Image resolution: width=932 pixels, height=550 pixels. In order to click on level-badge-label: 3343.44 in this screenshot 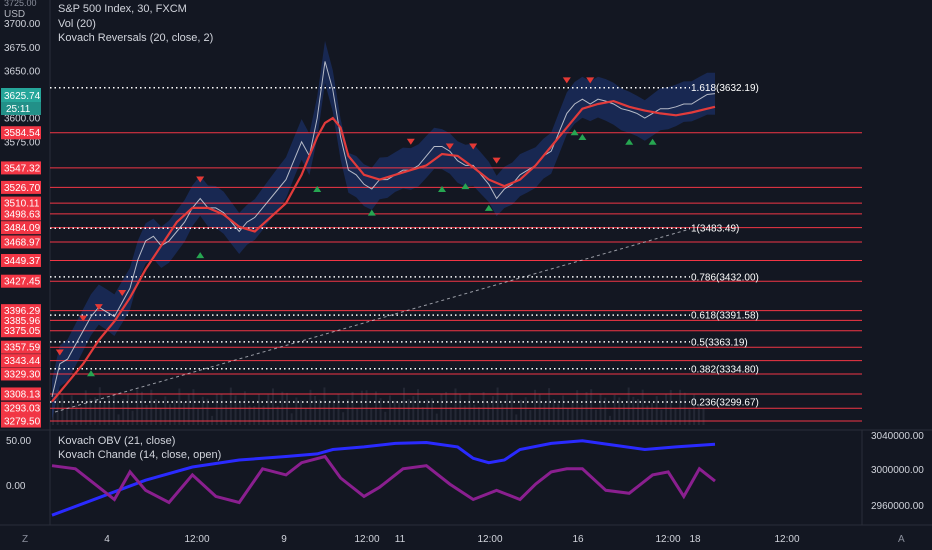, I will do `click(22, 361)`.